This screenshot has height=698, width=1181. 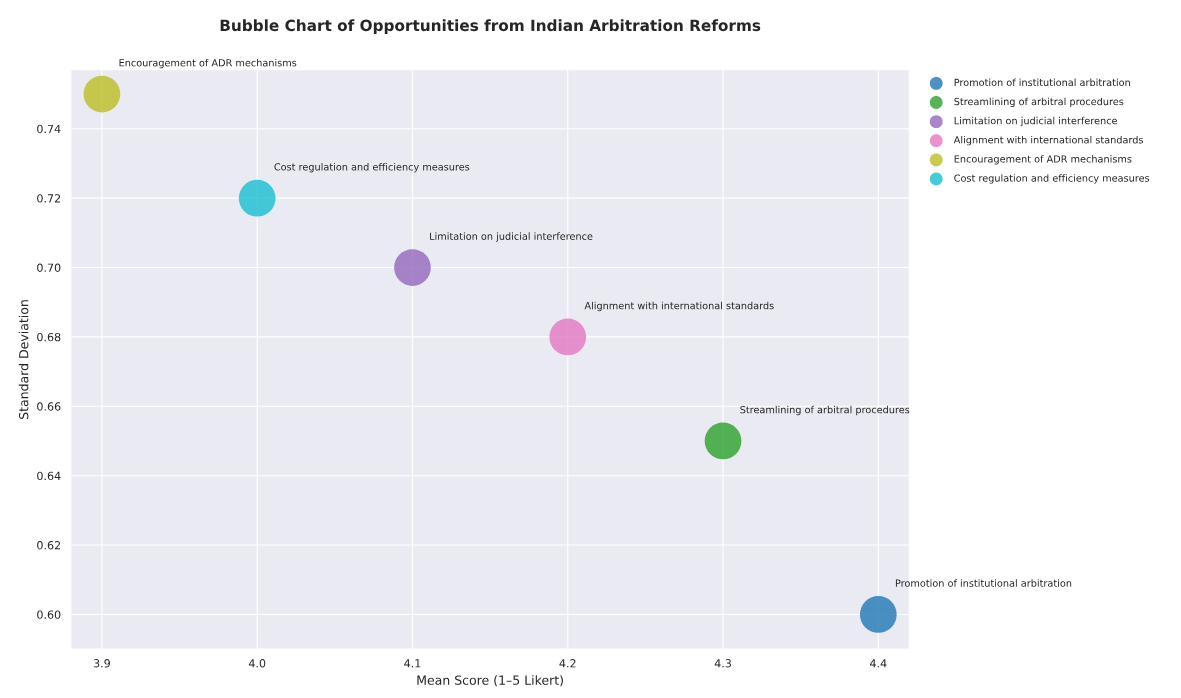 What do you see at coordinates (490, 27) in the screenshot?
I see `chart-title: Bubble Chart of Opportunities from Indian Arbitration Reforms` at bounding box center [490, 27].